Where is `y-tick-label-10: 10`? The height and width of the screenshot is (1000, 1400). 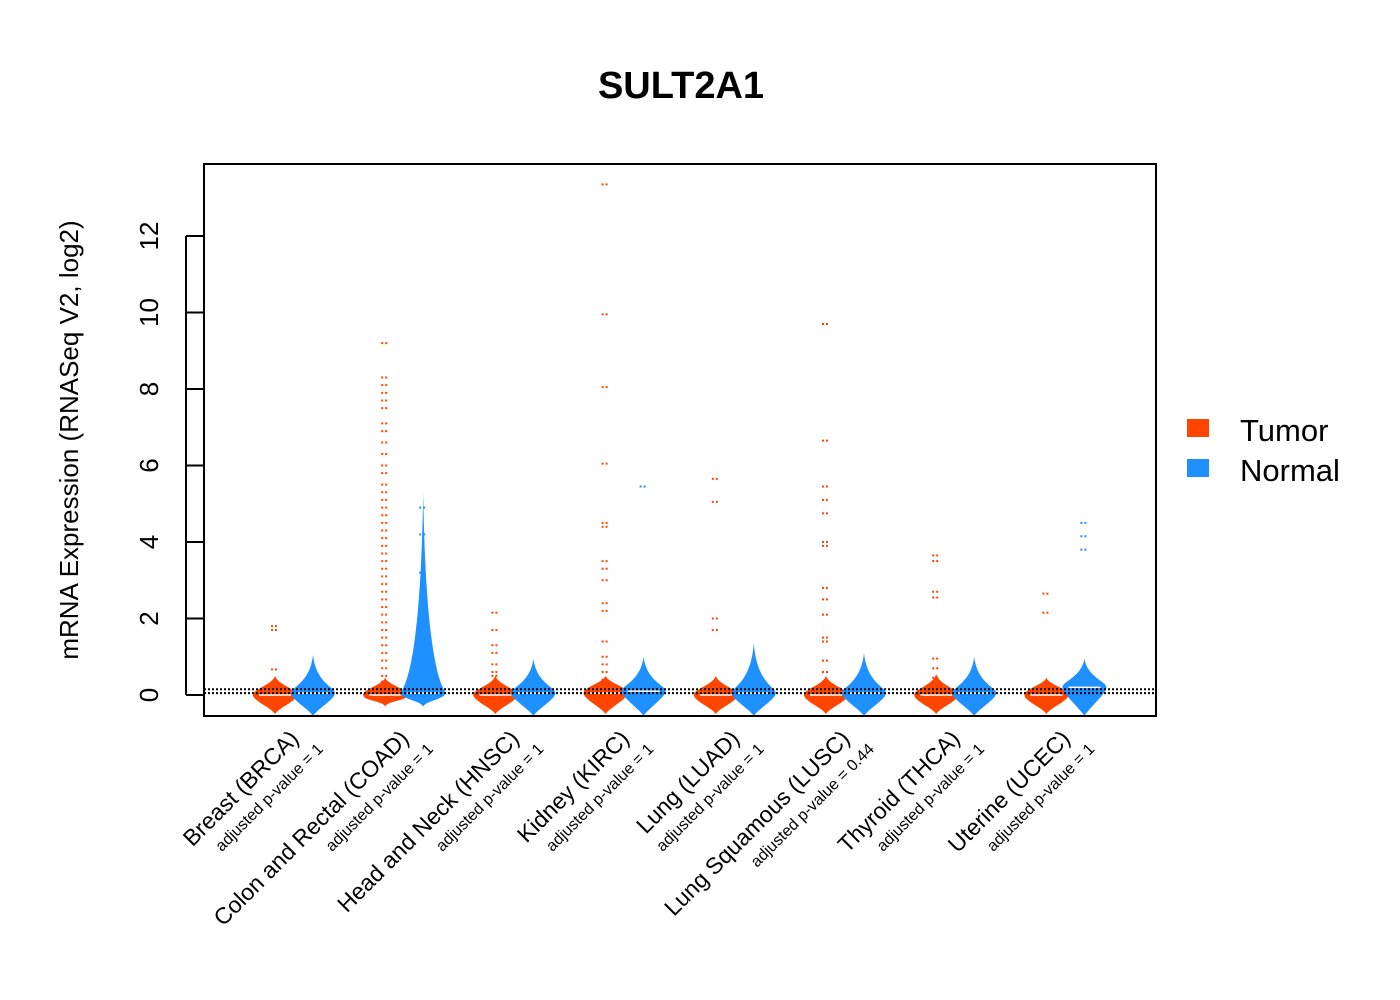
y-tick-label-10: 10 is located at coordinates (149, 312).